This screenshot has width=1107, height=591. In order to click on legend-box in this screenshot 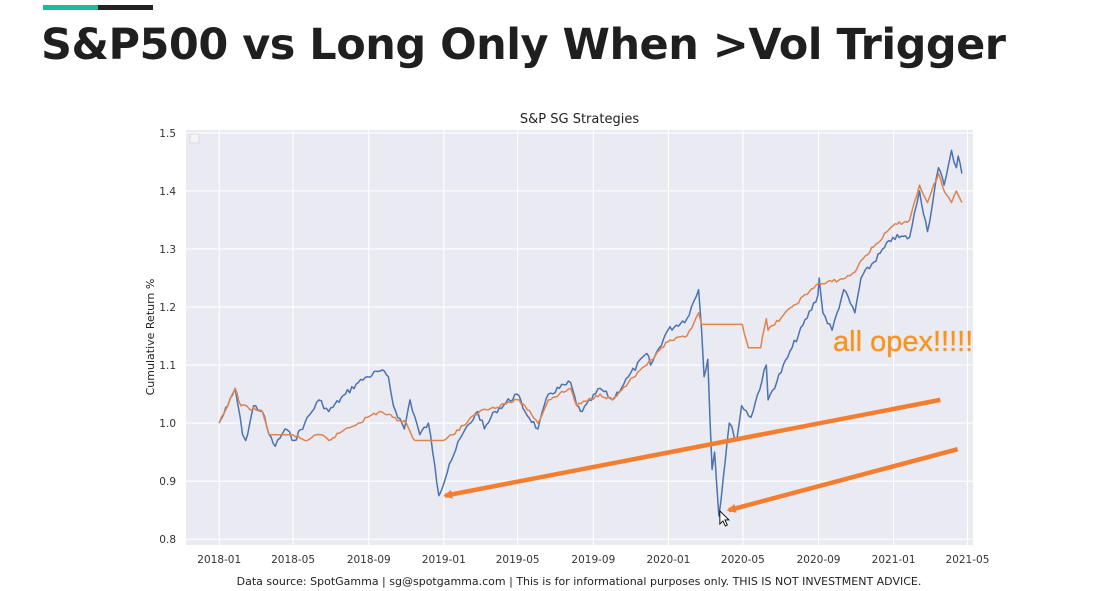, I will do `click(194, 138)`.